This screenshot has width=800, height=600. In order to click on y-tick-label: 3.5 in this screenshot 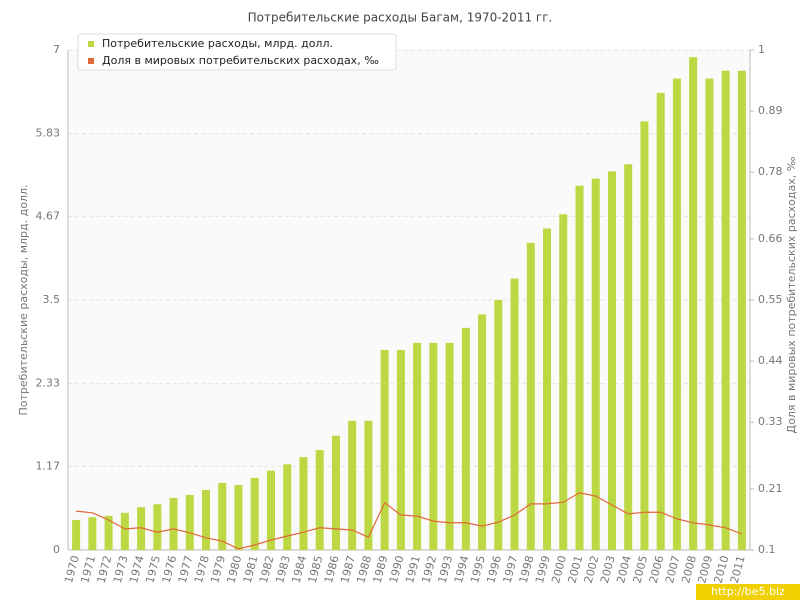, I will do `click(52, 299)`.